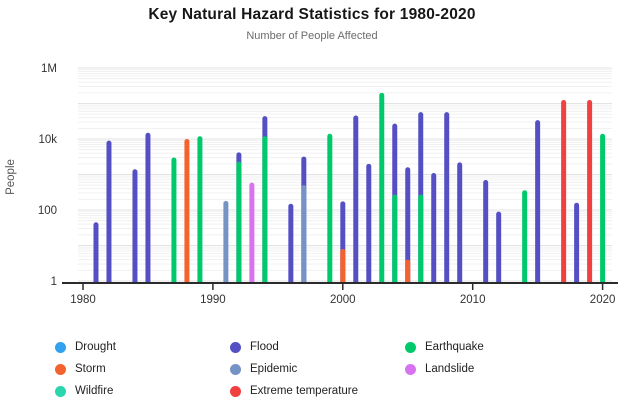 The image size is (624, 416). What do you see at coordinates (265, 212) in the screenshot?
I see `bar-1994-earthquake` at bounding box center [265, 212].